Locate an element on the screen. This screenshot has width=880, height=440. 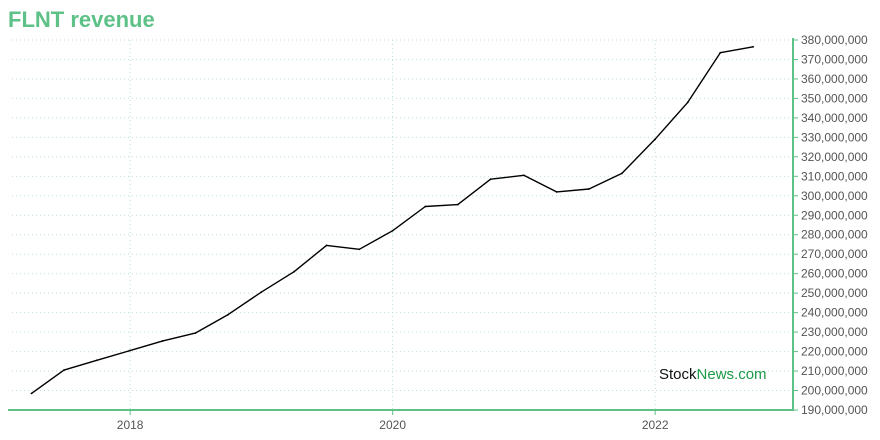
y-tick-label: 210,000,000 is located at coordinates (834, 371).